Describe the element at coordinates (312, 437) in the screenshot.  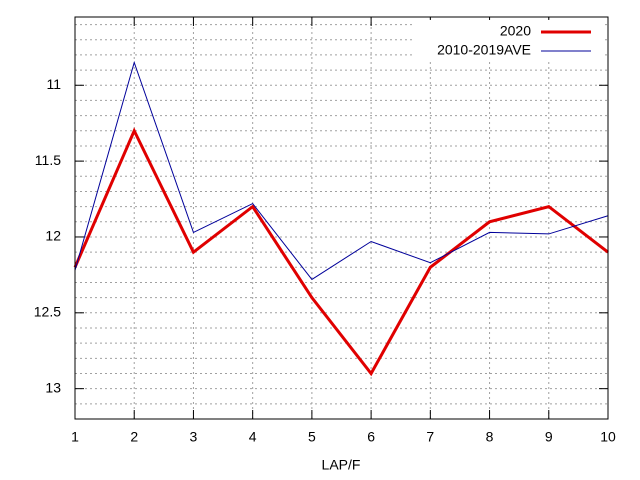
I see `x-tick-label: 5` at that location.